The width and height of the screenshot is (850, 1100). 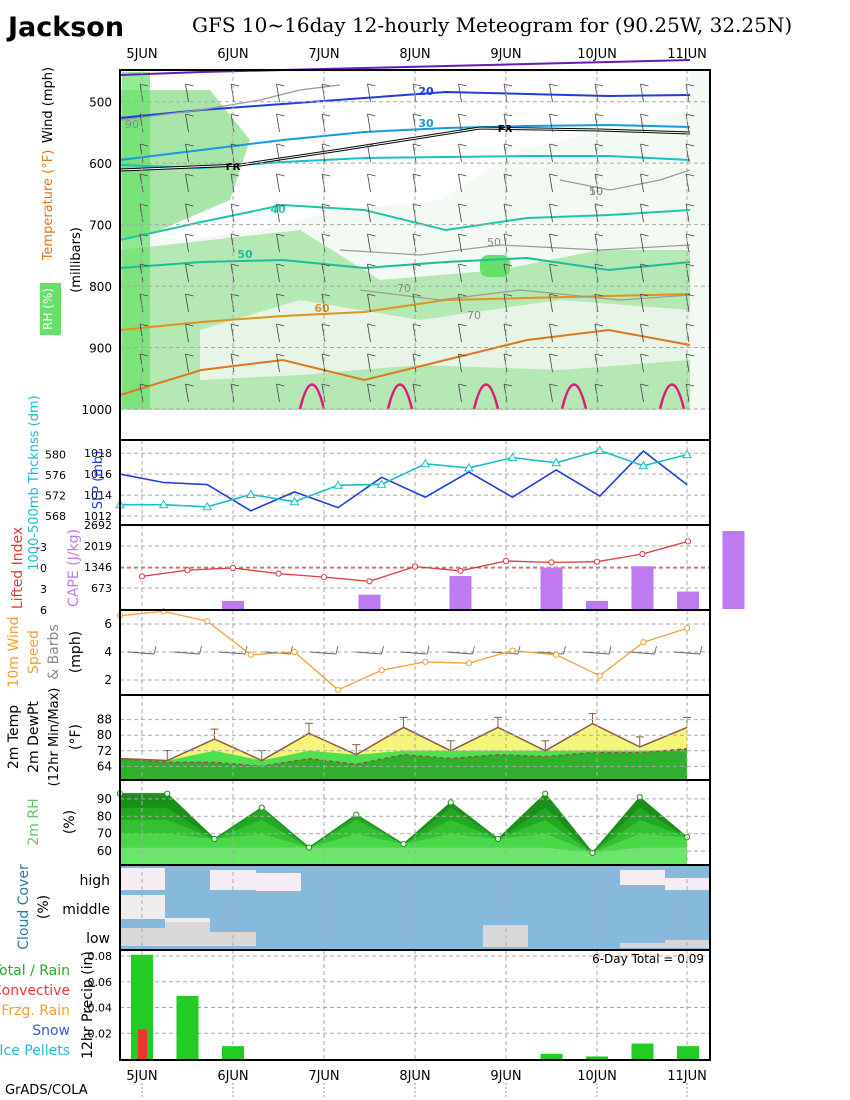 I want to click on temperature-contour-label: 20, so click(x=426, y=91).